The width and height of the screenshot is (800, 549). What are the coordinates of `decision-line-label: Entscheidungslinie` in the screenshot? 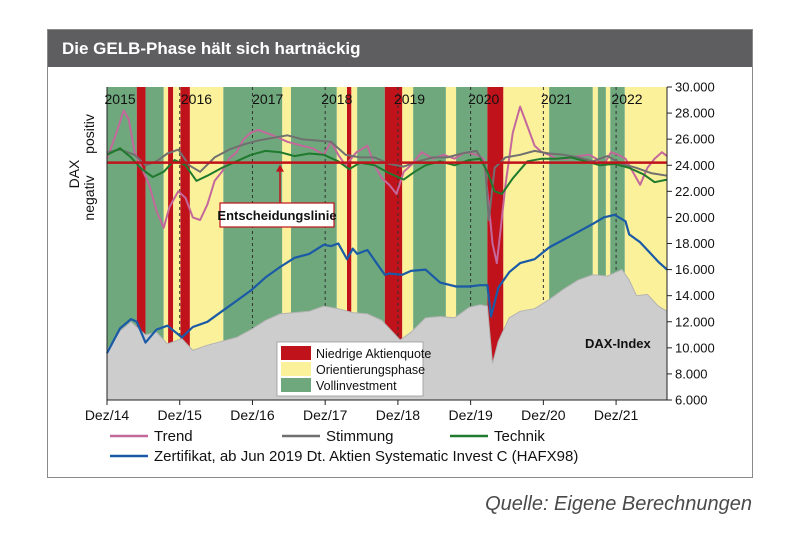 It's located at (276, 215).